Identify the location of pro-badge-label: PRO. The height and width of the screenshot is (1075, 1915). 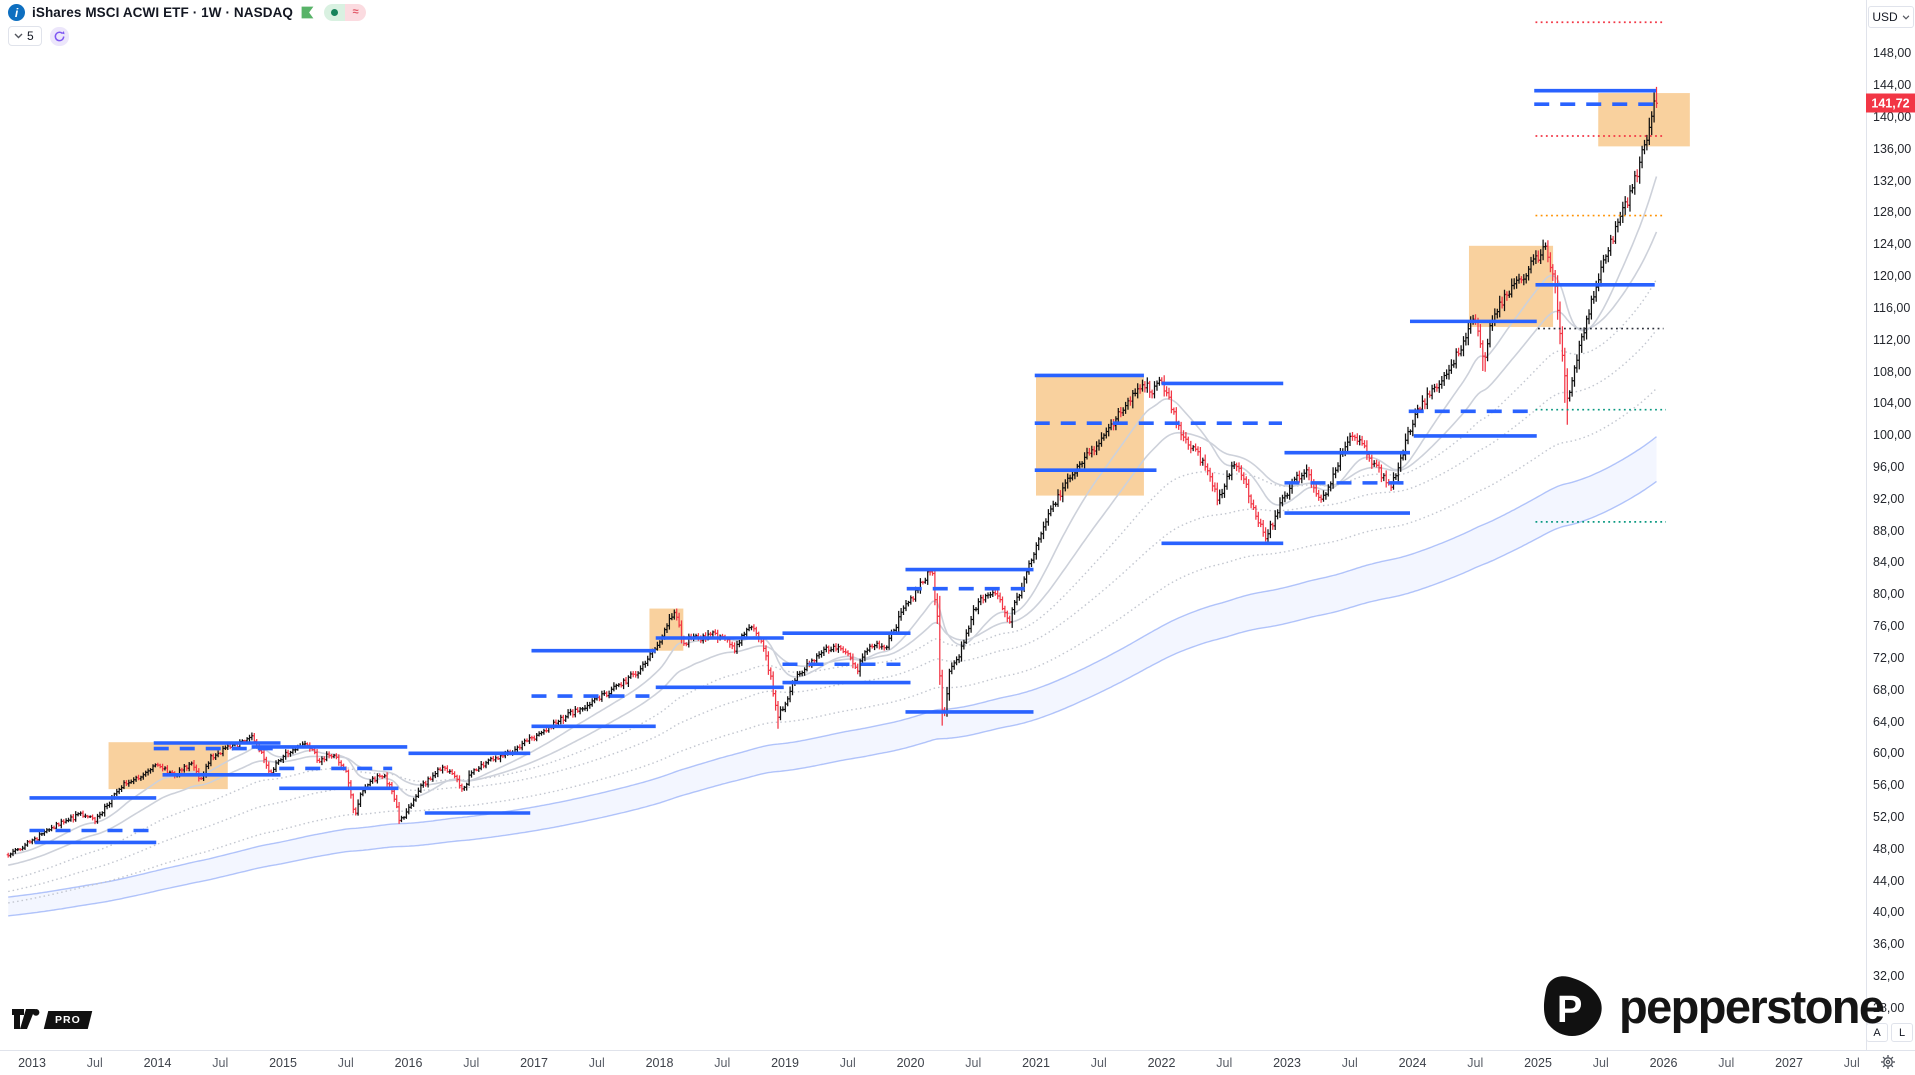
(68, 1019).